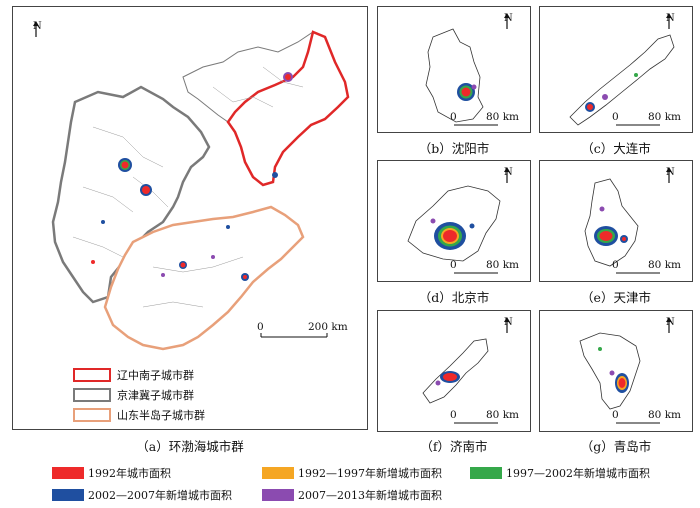 This screenshot has width=700, height=508. I want to click on liaozhongnan-swatch, so click(92, 375).